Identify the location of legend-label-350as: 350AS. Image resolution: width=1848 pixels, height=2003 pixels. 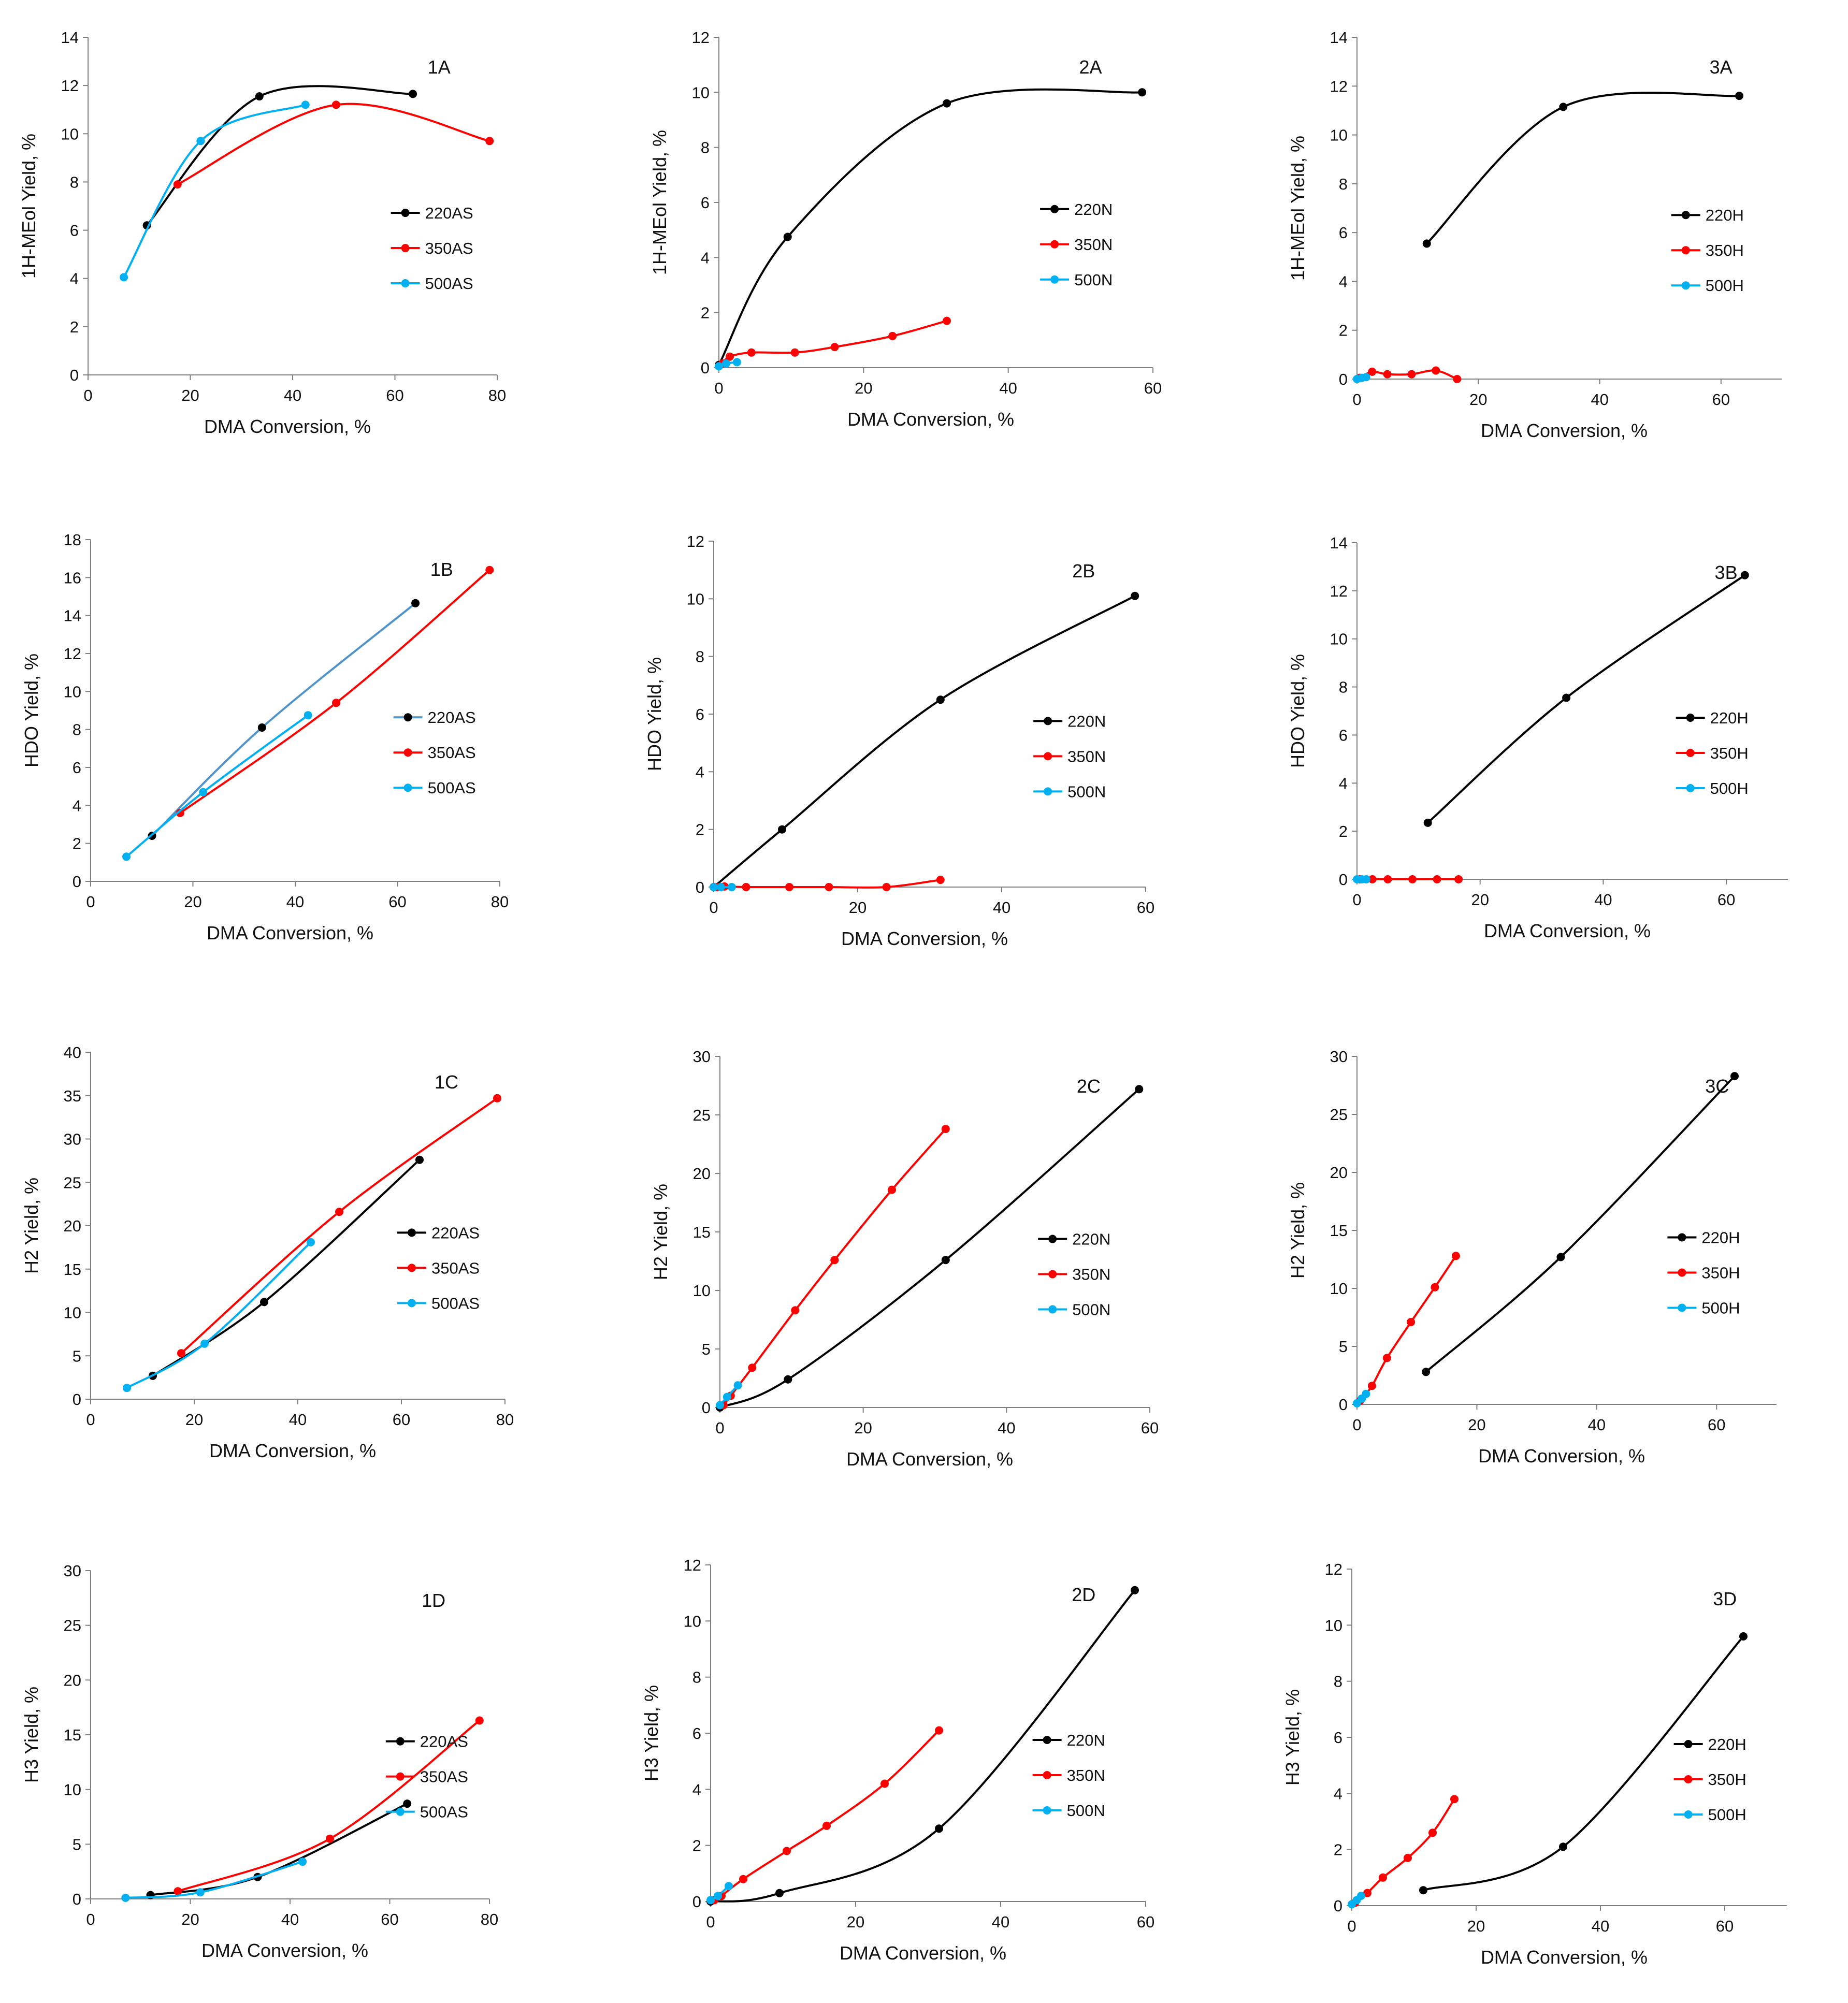
(444, 1777).